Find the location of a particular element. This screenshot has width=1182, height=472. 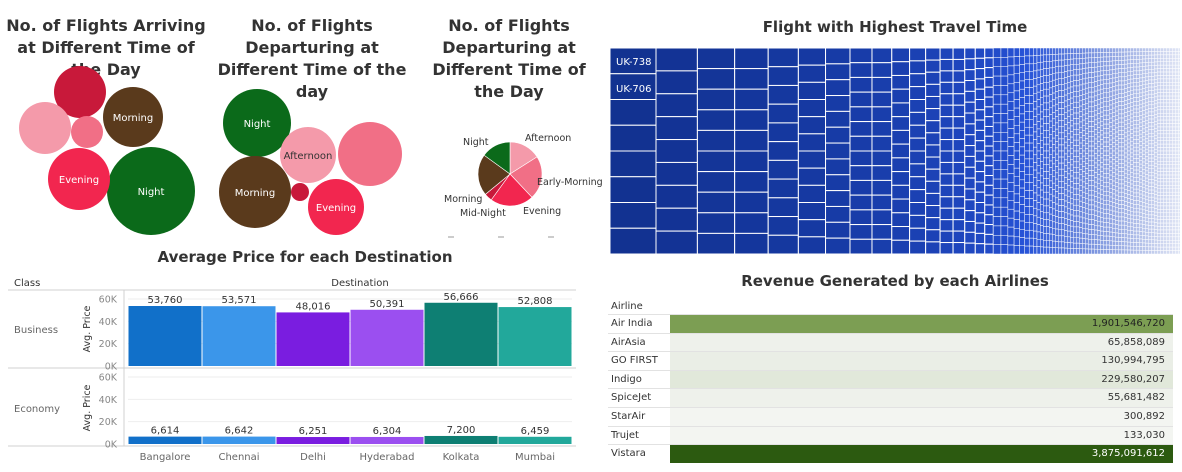

bubble-morning is located at coordinates (255, 192).